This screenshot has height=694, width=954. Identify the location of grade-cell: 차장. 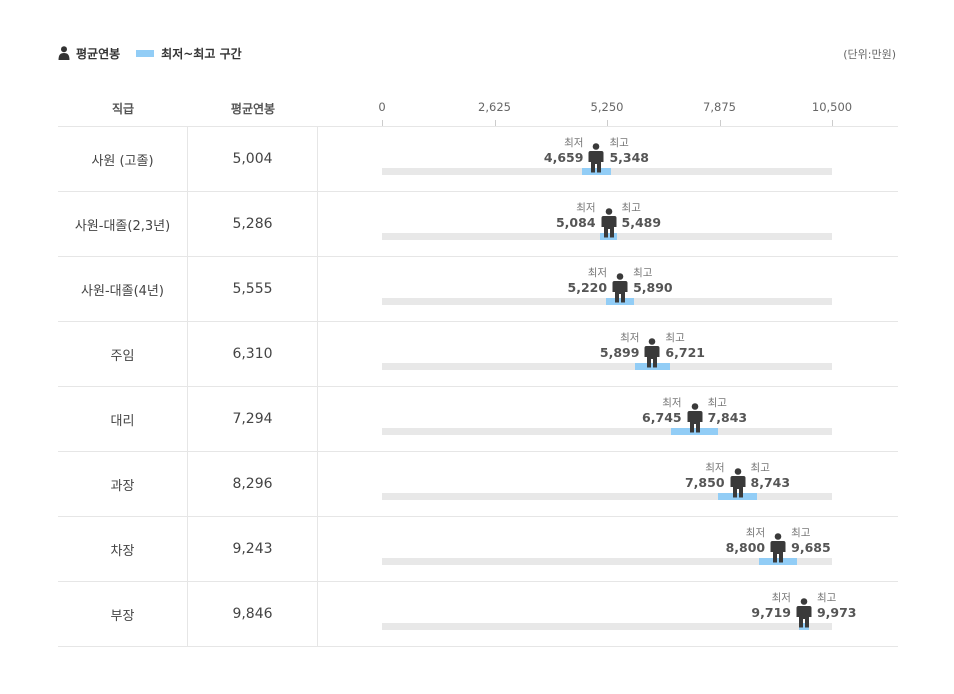
(123, 549).